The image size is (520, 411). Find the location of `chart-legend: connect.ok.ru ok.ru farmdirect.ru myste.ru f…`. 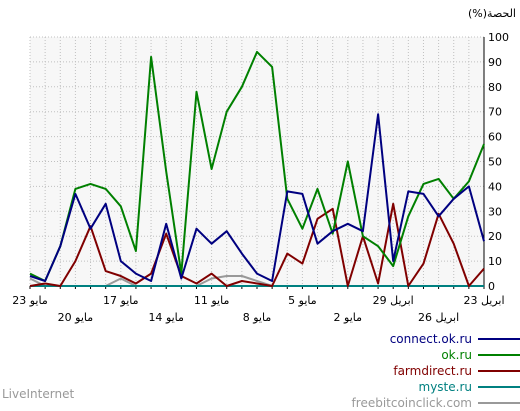

chart-legend: connect.ok.ru ok.ru farmdirect.ru myste.ru f… is located at coordinates (436, 371).